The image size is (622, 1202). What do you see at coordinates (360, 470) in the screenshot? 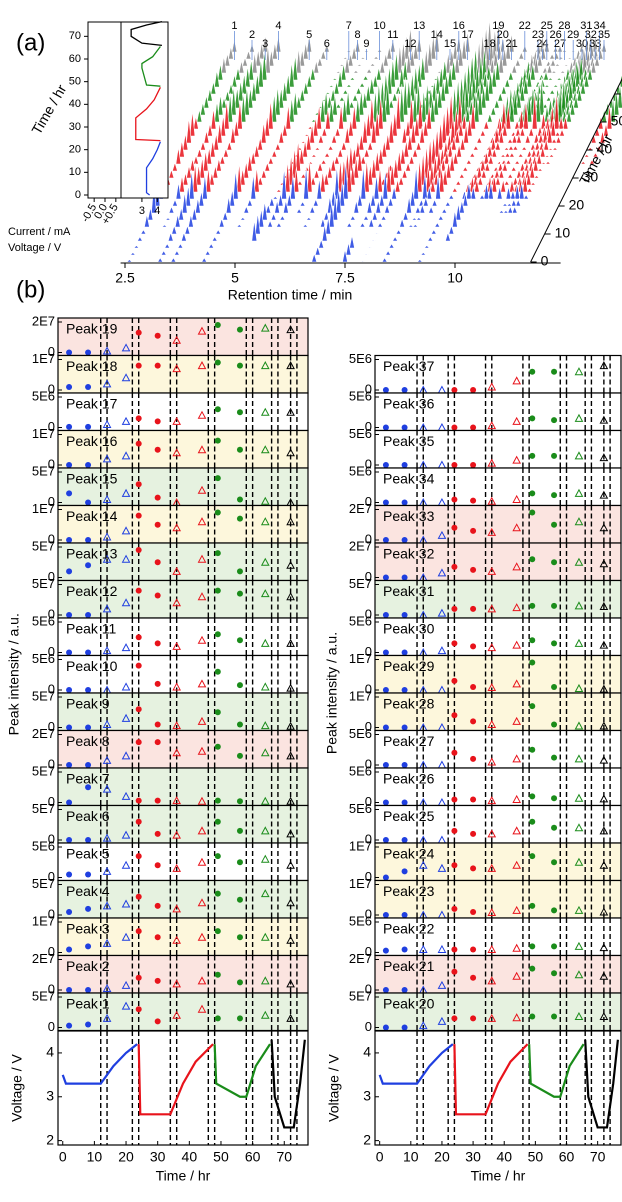
I see `y-tick-label: 5E6` at bounding box center [360, 470].